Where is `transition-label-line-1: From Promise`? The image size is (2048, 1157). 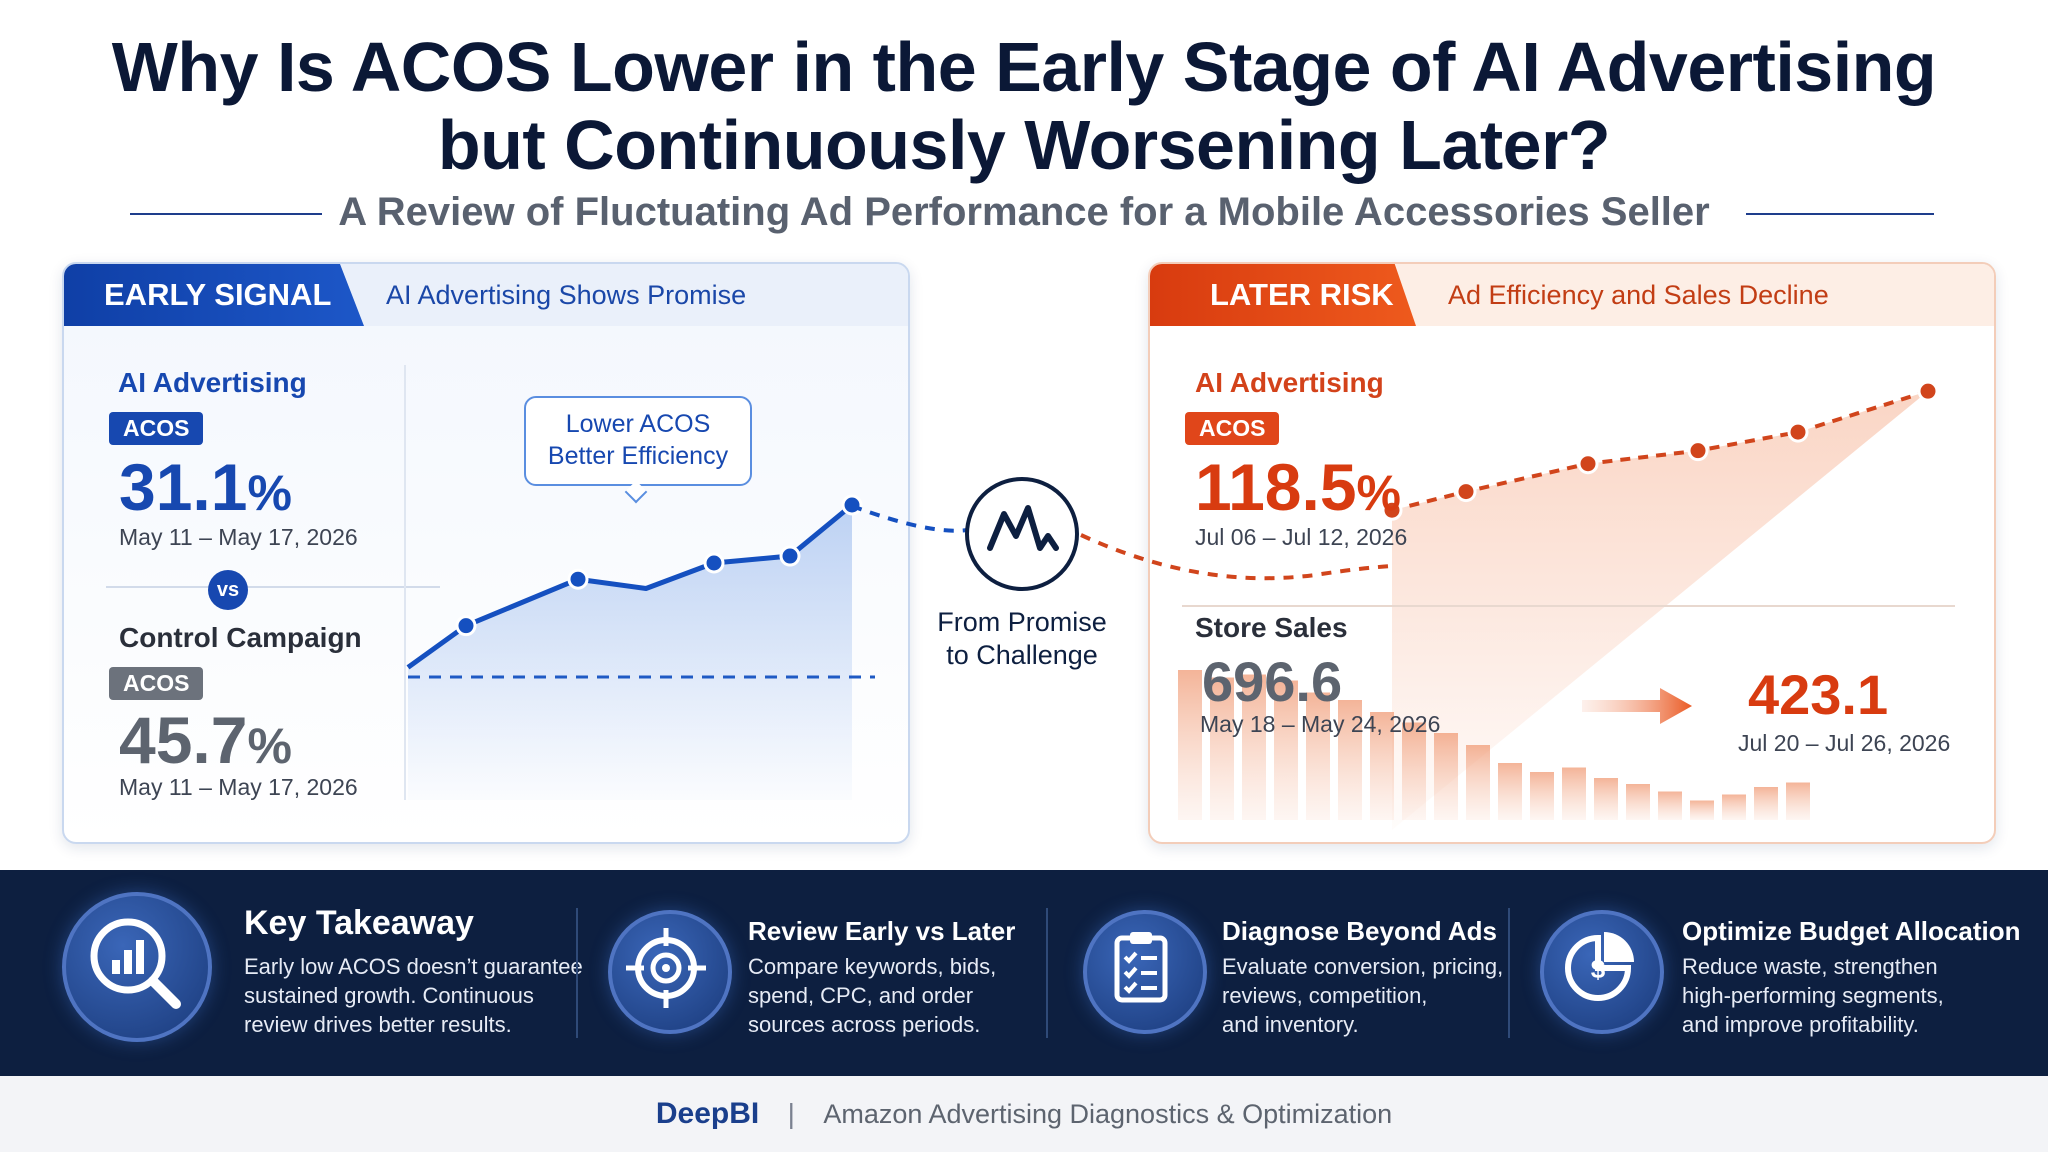
transition-label-line-1: From Promise is located at coordinates (1022, 622).